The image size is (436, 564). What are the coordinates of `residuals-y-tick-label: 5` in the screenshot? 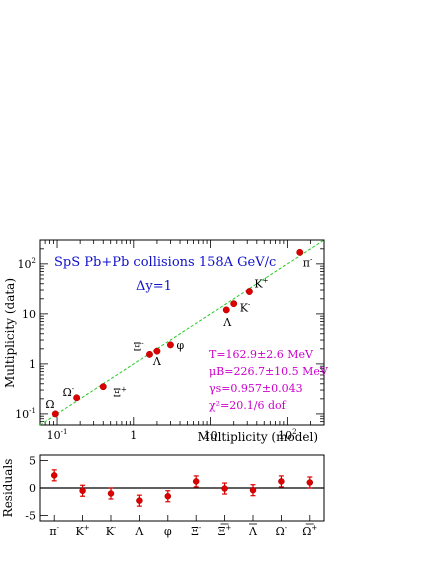 It's located at (32, 461).